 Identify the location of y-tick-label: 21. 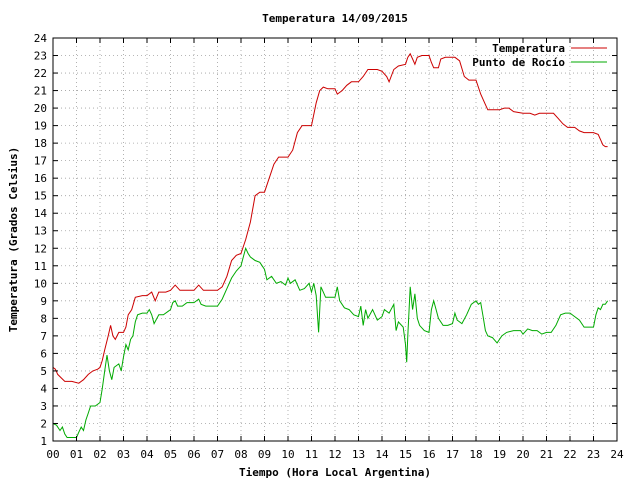
(40, 91).